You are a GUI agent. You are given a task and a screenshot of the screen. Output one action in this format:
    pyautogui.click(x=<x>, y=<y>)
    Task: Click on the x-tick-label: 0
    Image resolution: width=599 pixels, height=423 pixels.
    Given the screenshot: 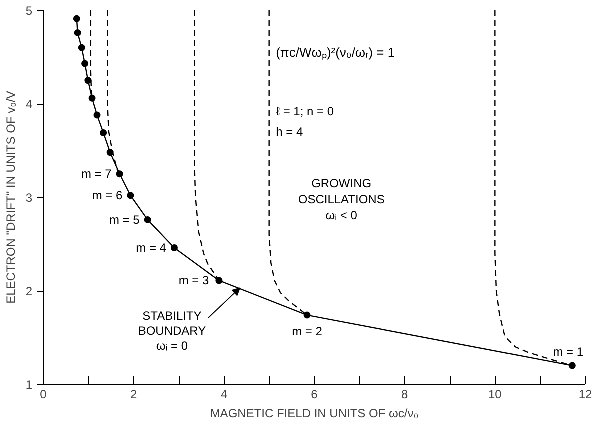 What is the action you would take?
    pyautogui.click(x=44, y=395)
    